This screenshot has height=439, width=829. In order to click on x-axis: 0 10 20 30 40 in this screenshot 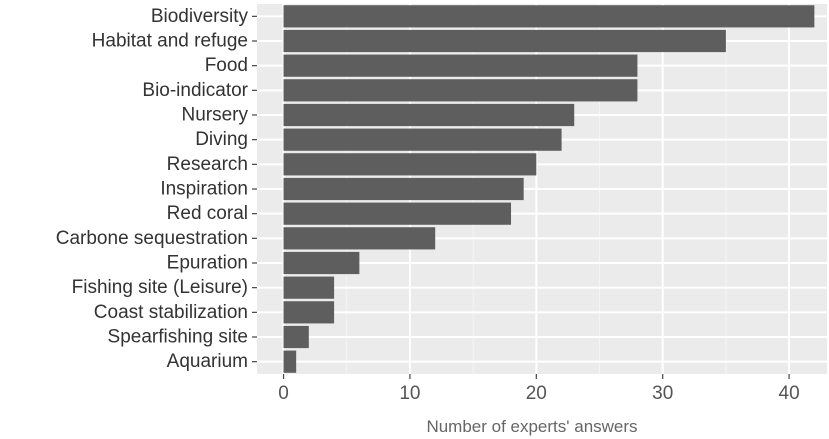, I will do `click(539, 389)`.